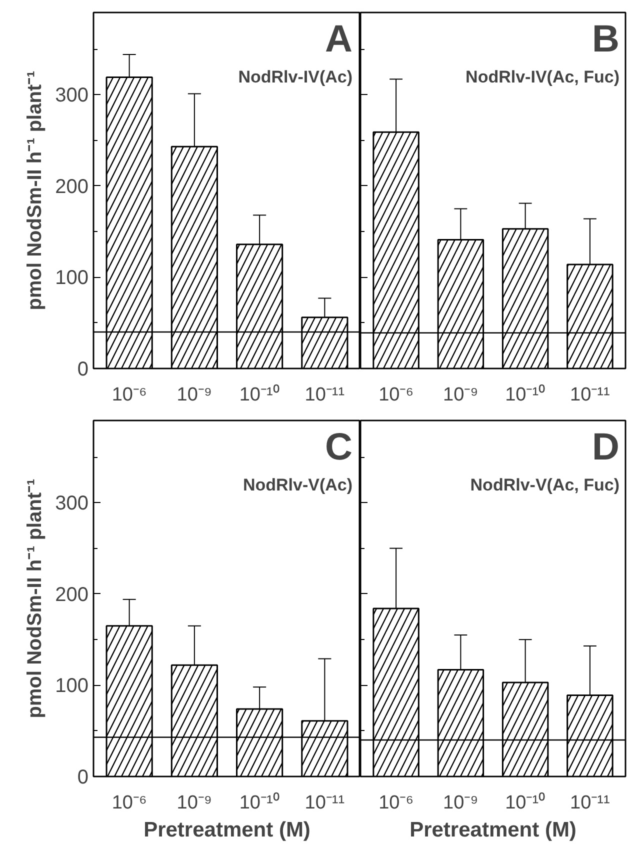 Image resolution: width=629 pixels, height=865 pixels. What do you see at coordinates (543, 77) in the screenshot?
I see `text: NodRlv-IV(Ac, Fuc)` at bounding box center [543, 77].